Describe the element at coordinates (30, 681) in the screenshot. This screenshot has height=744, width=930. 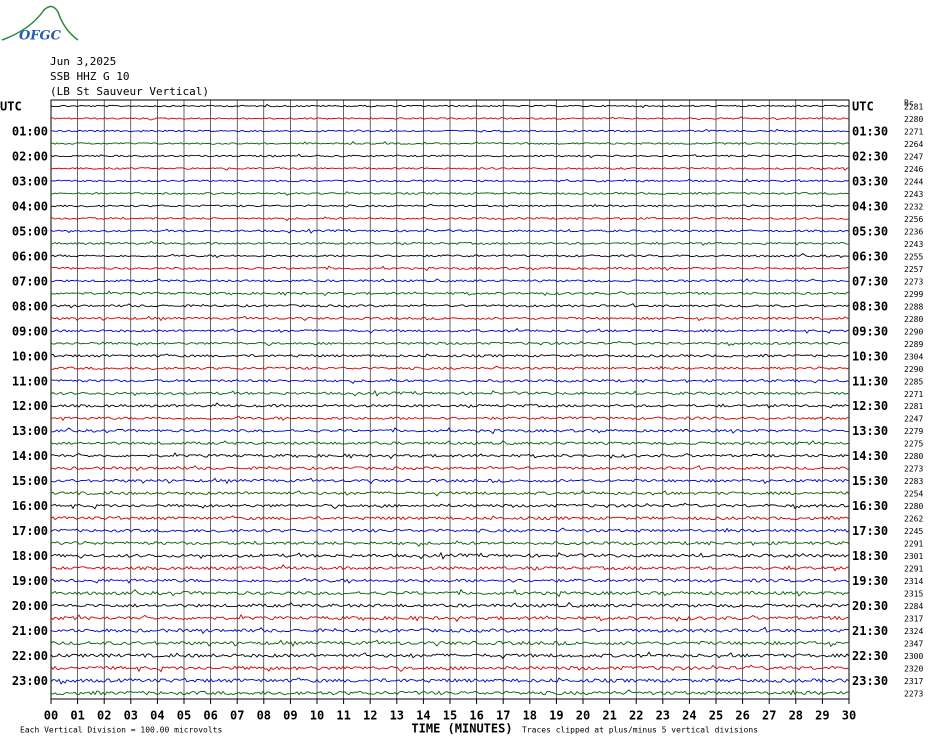
I see `row-time-left: 23:00` at that location.